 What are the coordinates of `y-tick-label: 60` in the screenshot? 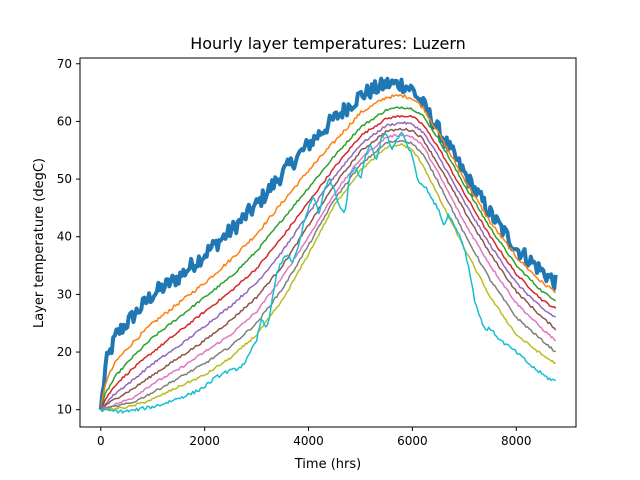 It's located at (64, 121).